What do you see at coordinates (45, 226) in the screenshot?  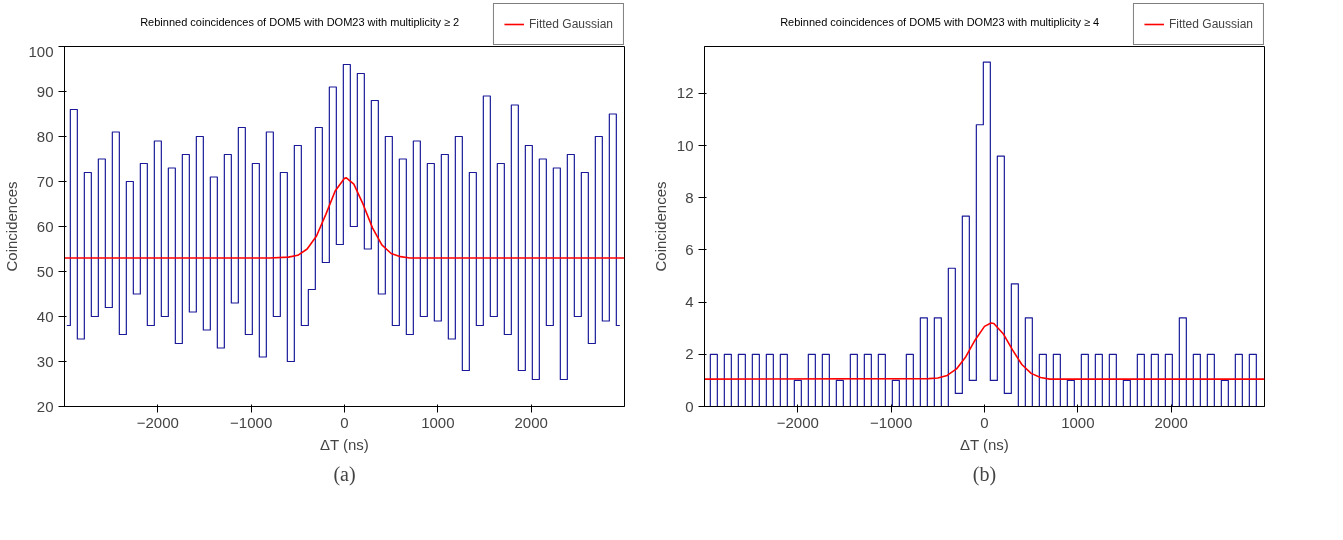 I see `y-tick-label: 60` at bounding box center [45, 226].